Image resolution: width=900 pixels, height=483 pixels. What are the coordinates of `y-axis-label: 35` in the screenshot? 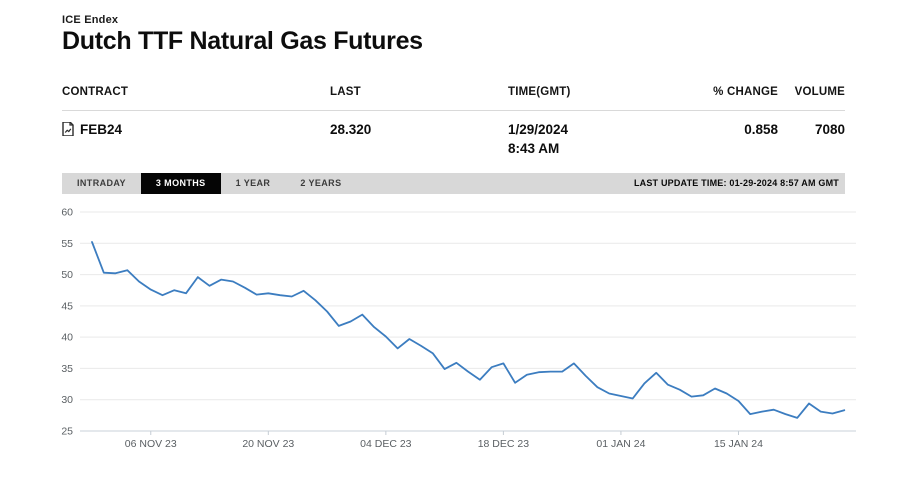 It's located at (67, 369).